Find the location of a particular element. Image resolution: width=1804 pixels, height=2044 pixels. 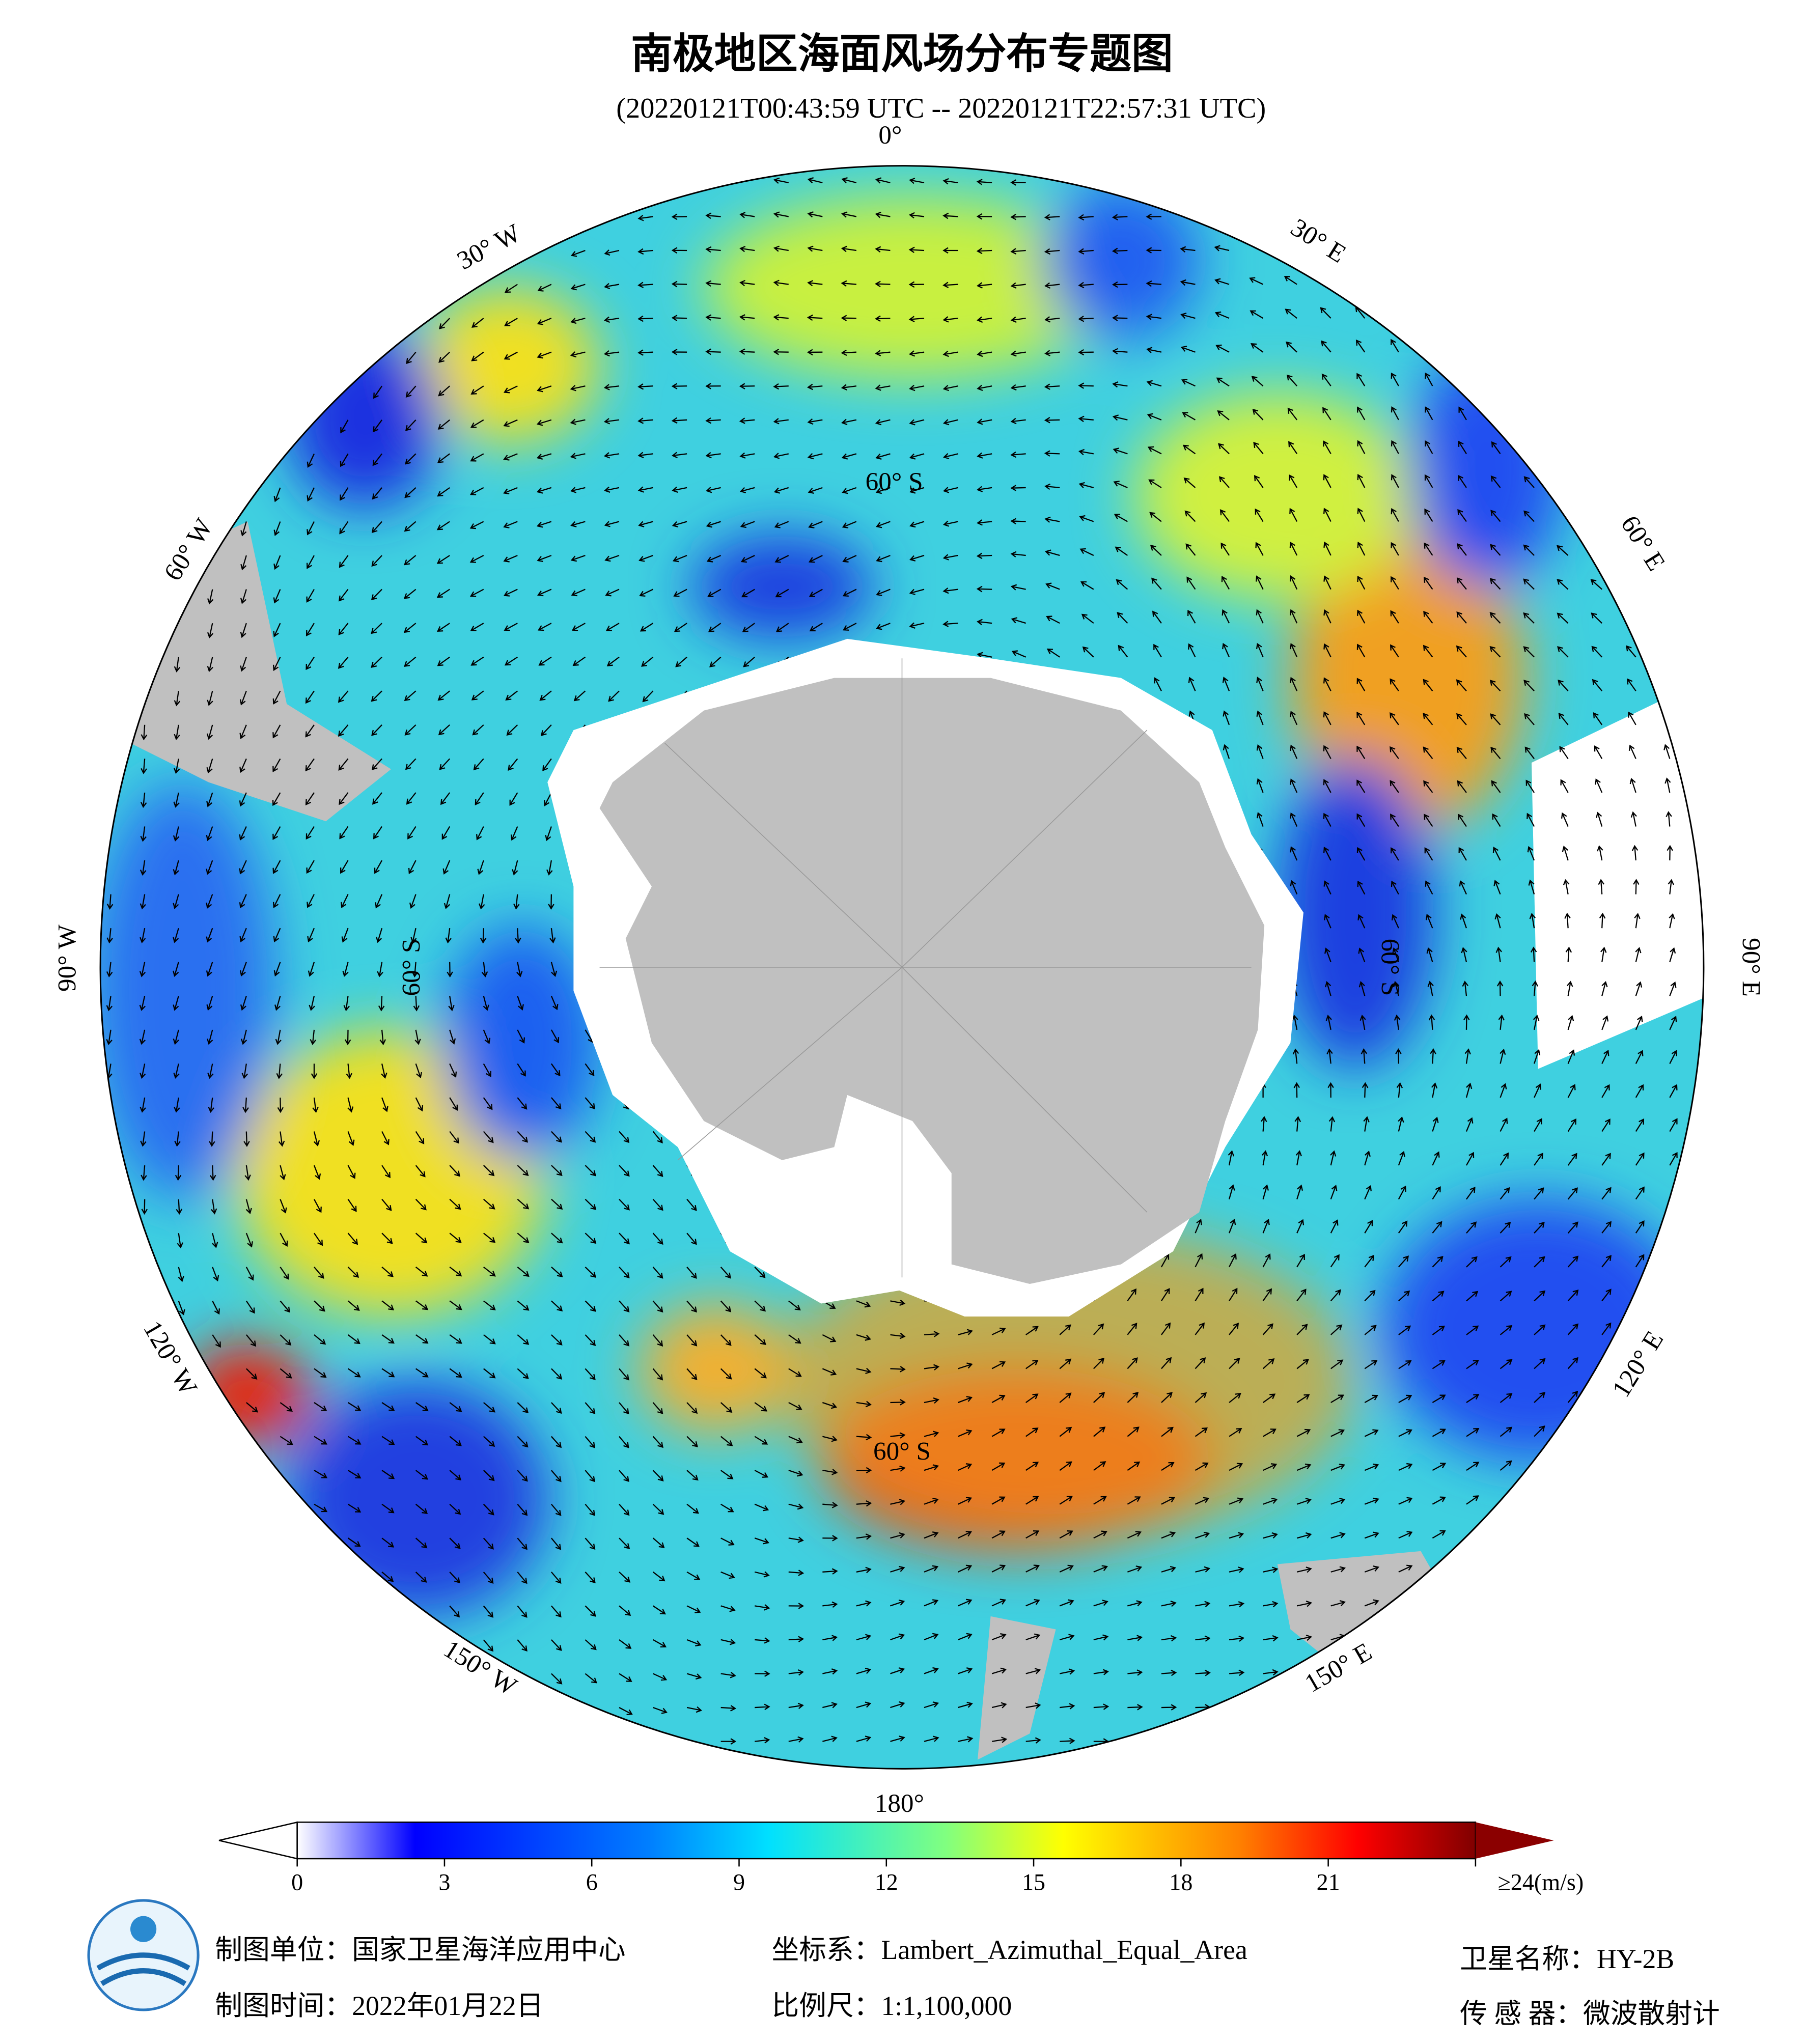

colorbar-tick-label: 18 is located at coordinates (1180, 1882).